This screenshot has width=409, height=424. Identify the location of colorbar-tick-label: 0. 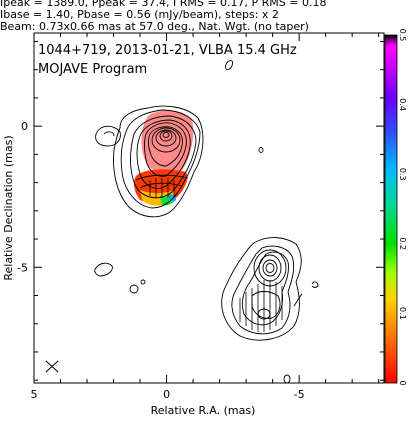
(402, 382).